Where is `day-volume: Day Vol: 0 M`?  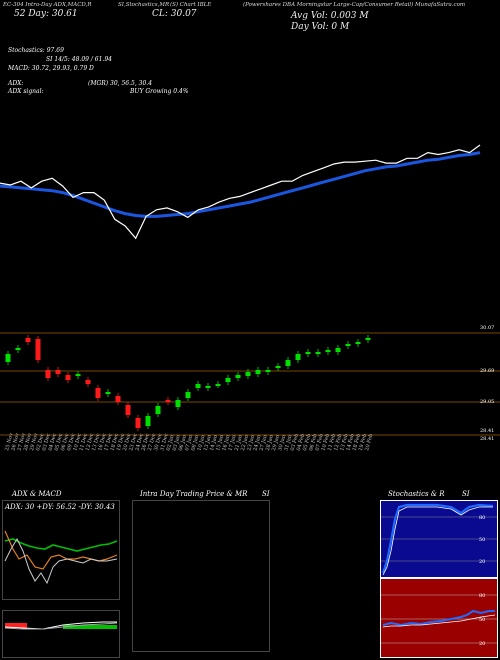 day-volume: Day Vol: 0 M is located at coordinates (320, 27).